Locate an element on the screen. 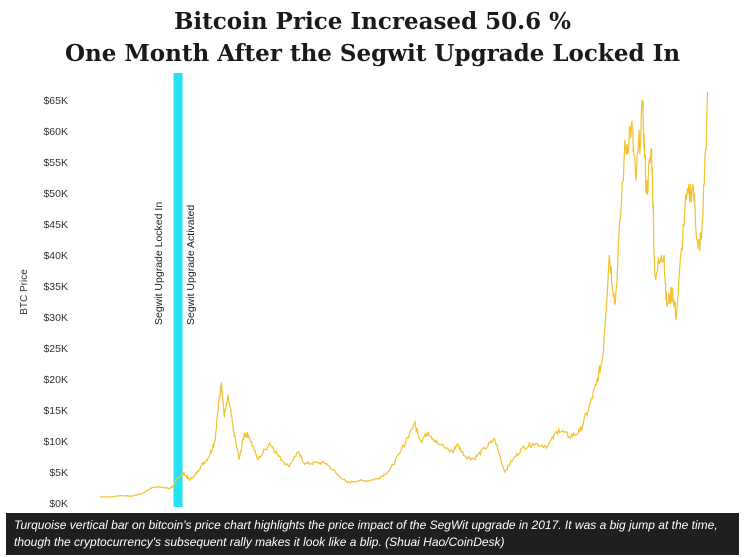 Image resolution: width=745 pixels, height=558 pixels. y-tick-label: $30K is located at coordinates (55, 318).